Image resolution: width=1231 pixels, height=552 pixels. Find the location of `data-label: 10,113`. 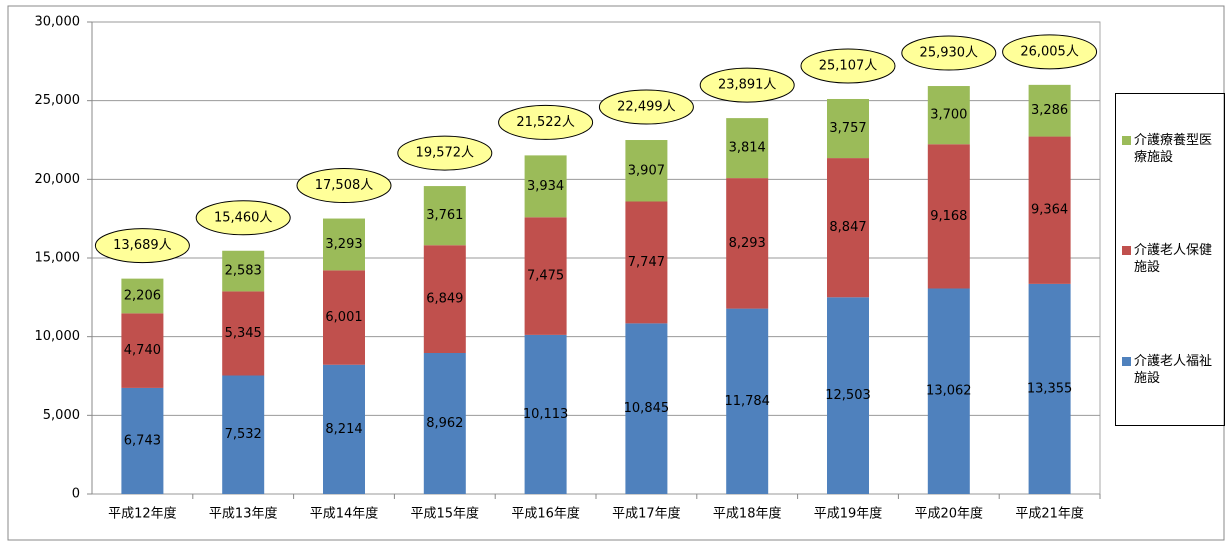

data-label: 10,113 is located at coordinates (546, 414).